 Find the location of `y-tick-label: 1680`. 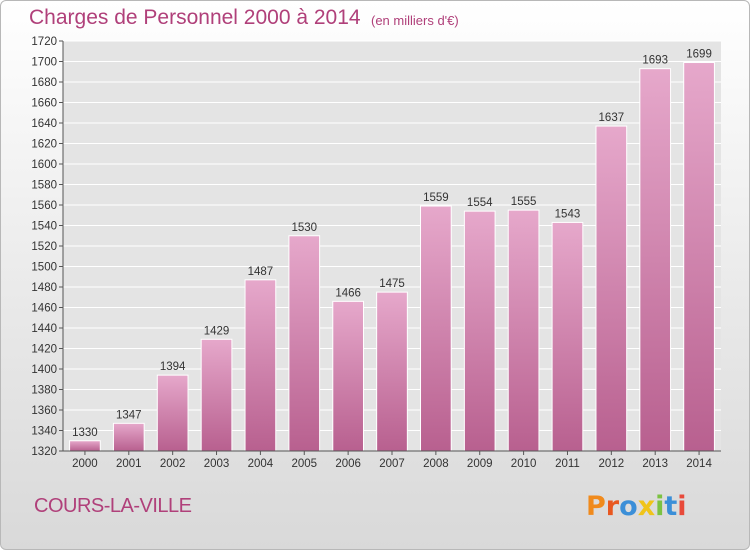

y-tick-label: 1680 is located at coordinates (44, 83).